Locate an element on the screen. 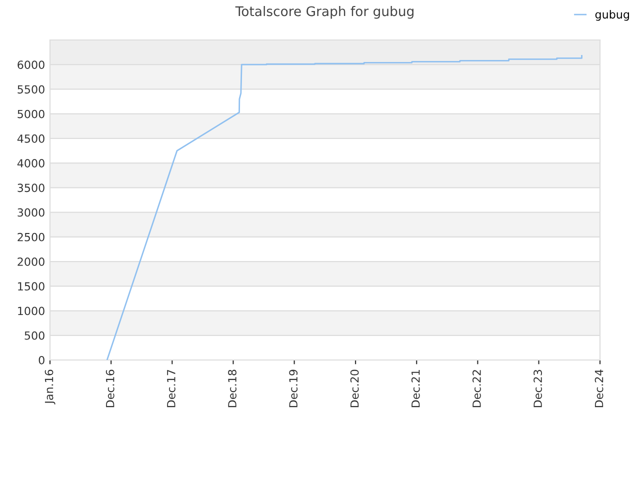  y-tick-label: 2500 is located at coordinates (31, 237).